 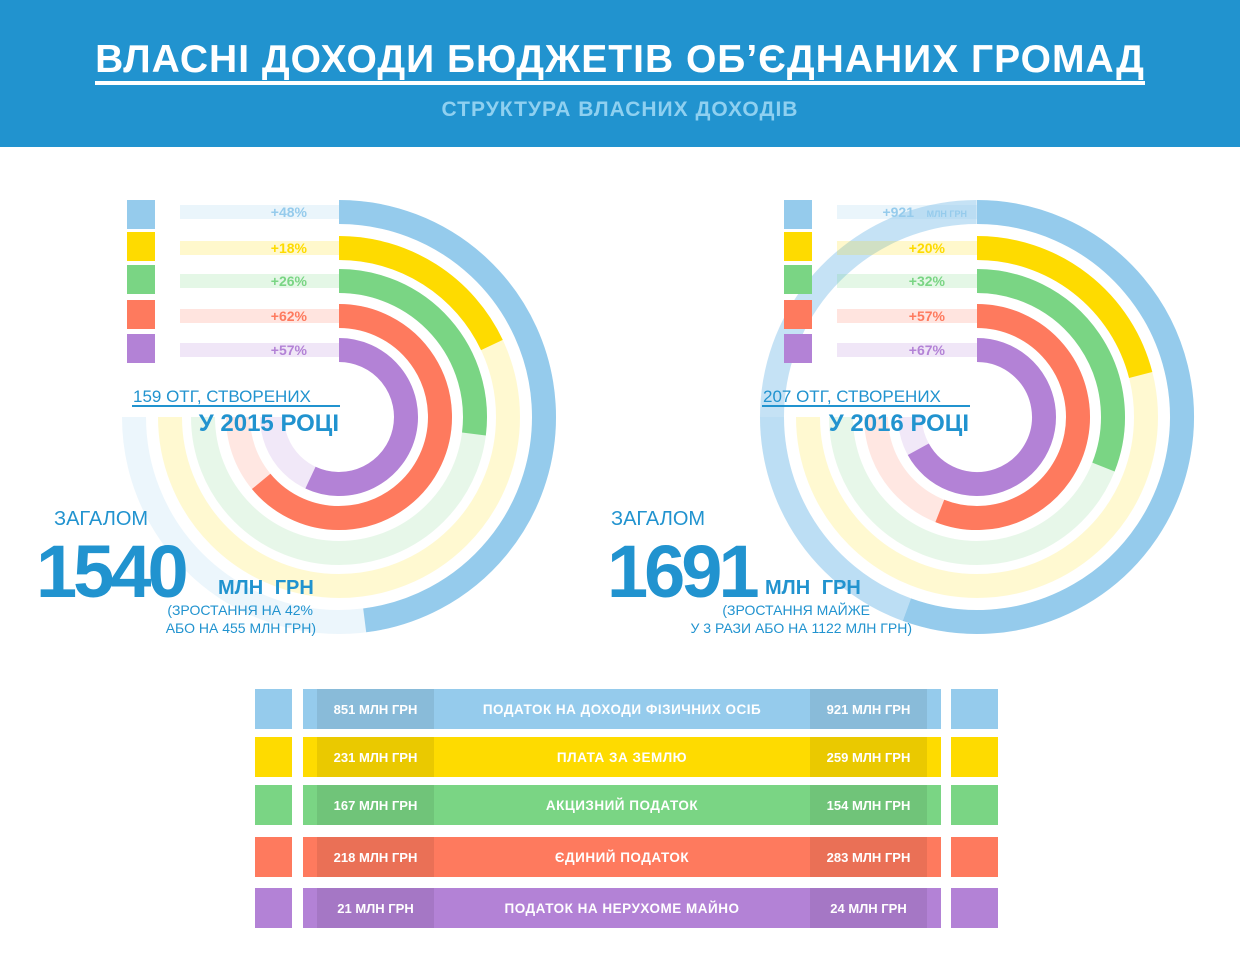 I want to click on table-row: 218 МЛН ГРН ЄДИНИЙ ПОДАТОК 283 МЛН ГРН, so click(x=620, y=857).